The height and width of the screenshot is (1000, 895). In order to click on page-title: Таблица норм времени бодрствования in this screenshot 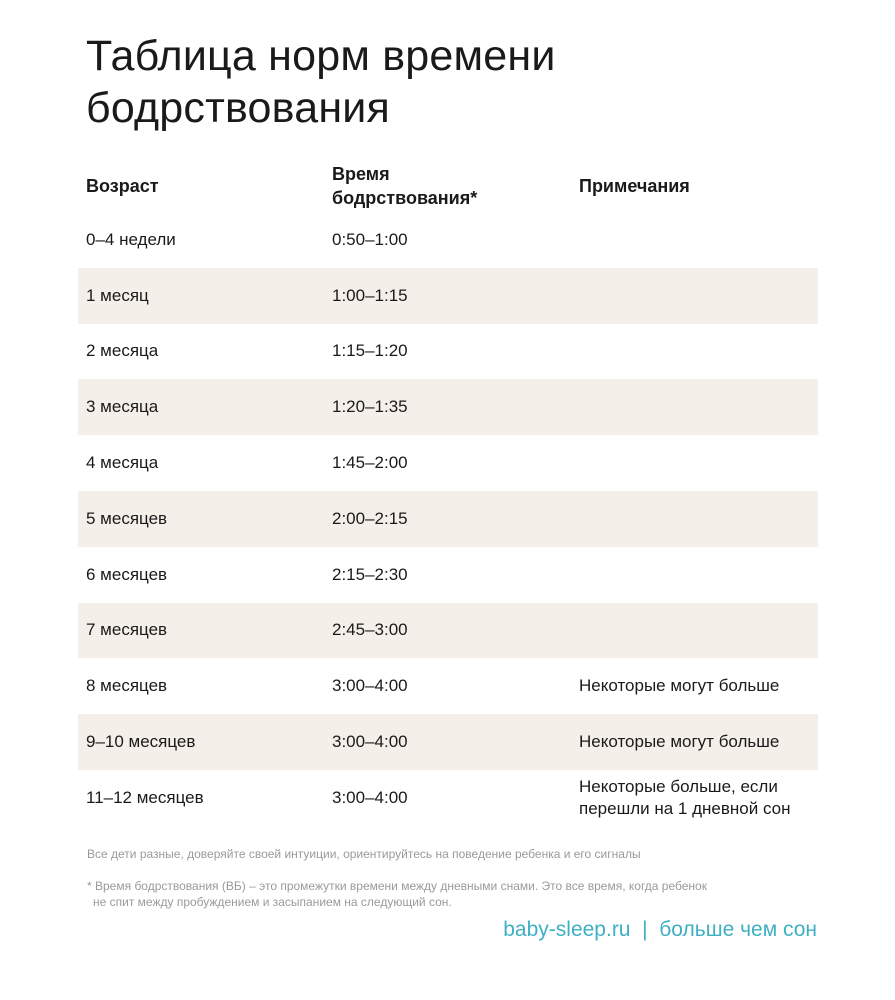, I will do `click(321, 82)`.